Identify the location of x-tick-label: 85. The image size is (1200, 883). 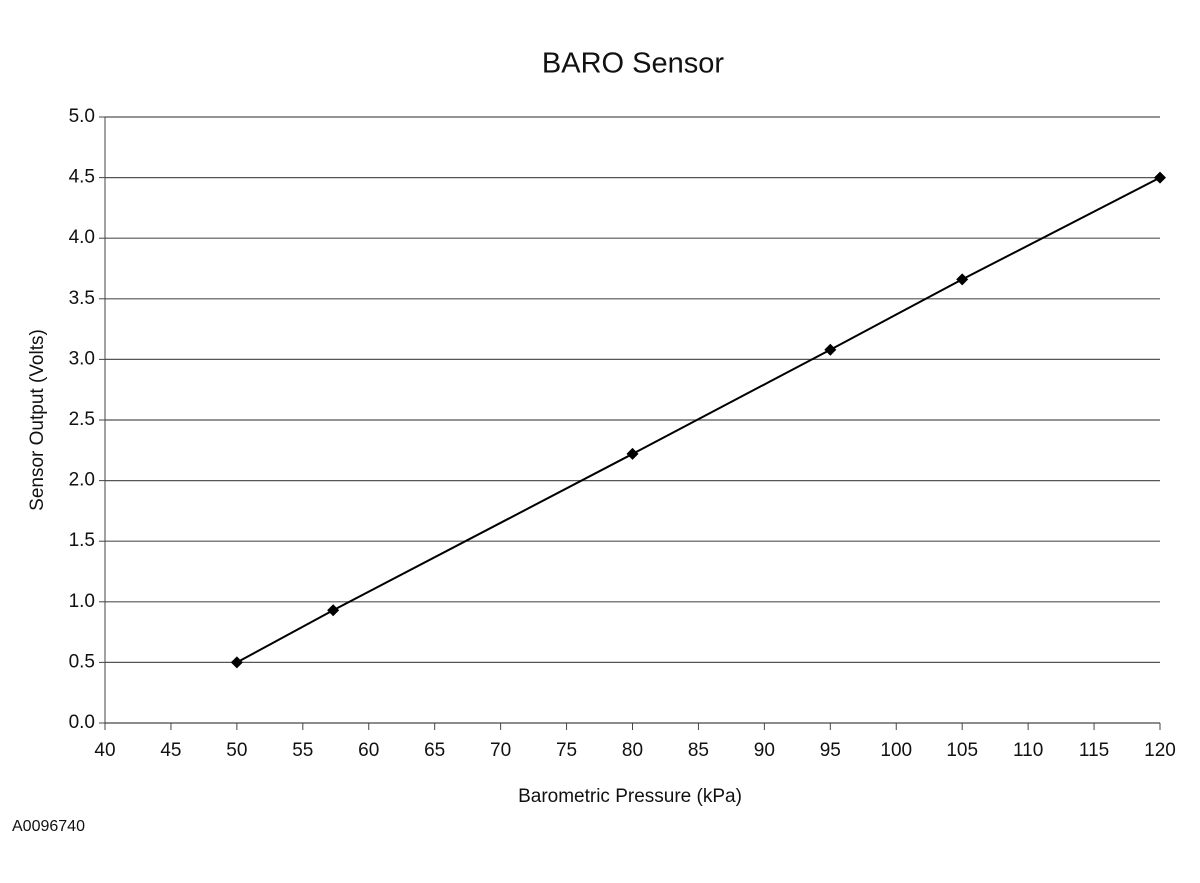
(698, 750).